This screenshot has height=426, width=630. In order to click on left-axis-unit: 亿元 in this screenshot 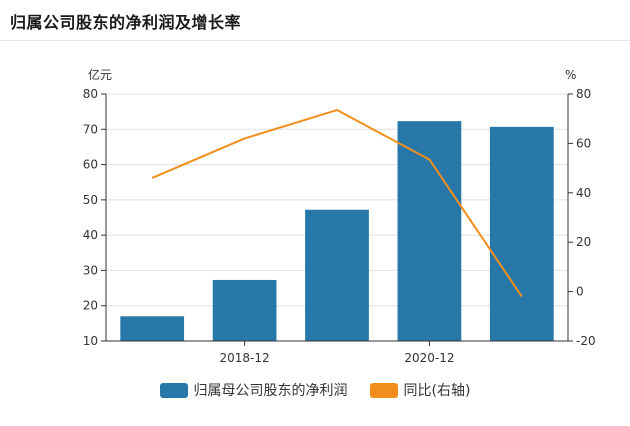, I will do `click(100, 74)`.